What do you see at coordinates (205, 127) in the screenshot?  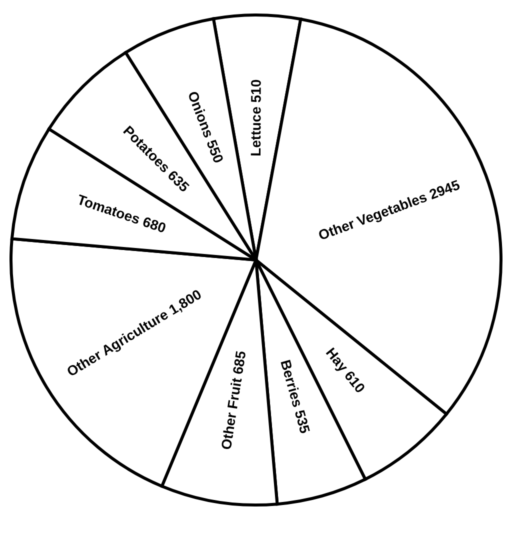 I see `slice-label: Onions 550` at bounding box center [205, 127].